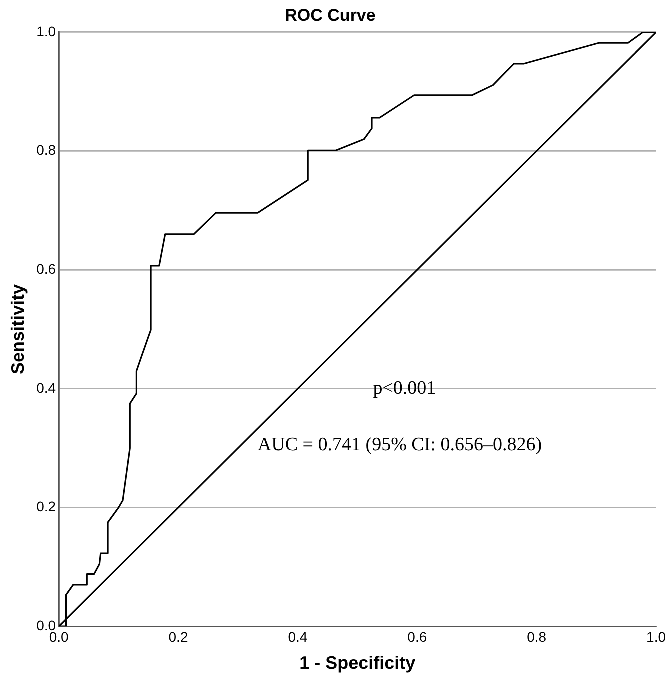 This screenshot has height=689, width=669. What do you see at coordinates (46, 388) in the screenshot?
I see `y-tick-label: 0.4` at bounding box center [46, 388].